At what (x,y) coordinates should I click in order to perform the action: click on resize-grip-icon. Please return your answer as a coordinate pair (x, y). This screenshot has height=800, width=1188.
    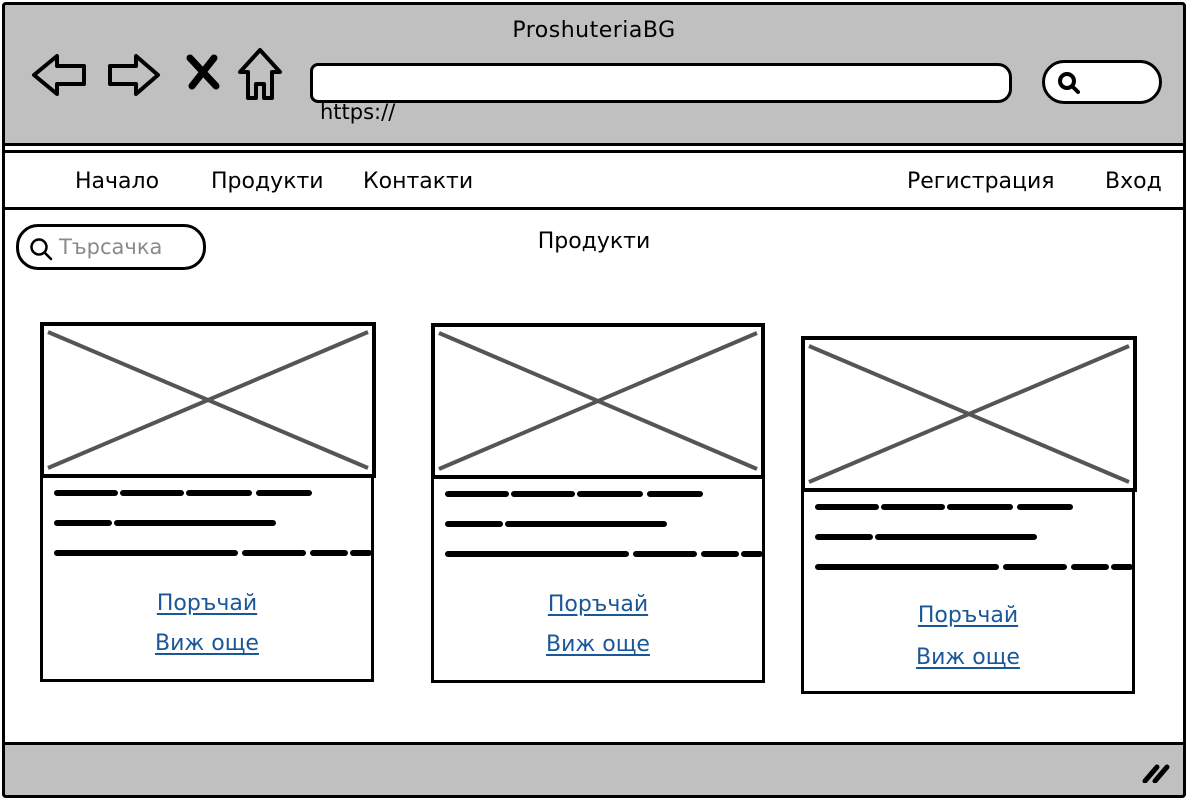
    Looking at the image, I should click on (1156, 772).